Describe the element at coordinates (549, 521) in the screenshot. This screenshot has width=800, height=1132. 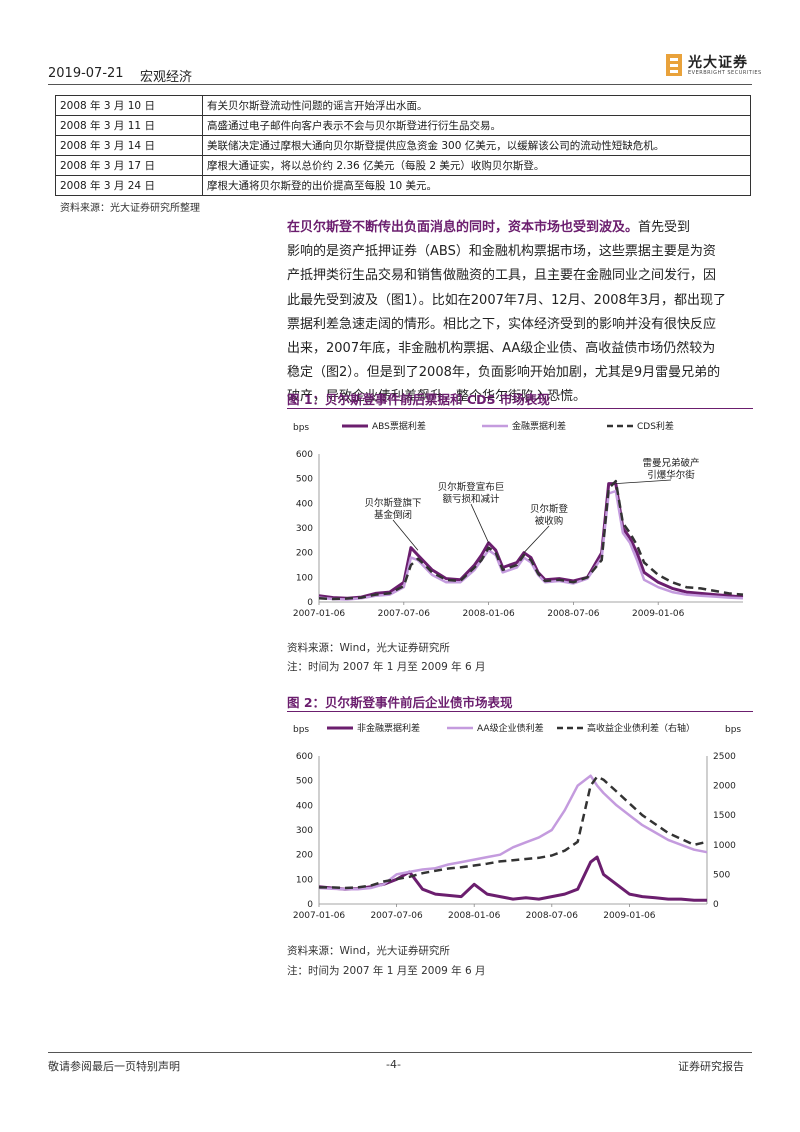
I see `annotation-label: 被收购` at that location.